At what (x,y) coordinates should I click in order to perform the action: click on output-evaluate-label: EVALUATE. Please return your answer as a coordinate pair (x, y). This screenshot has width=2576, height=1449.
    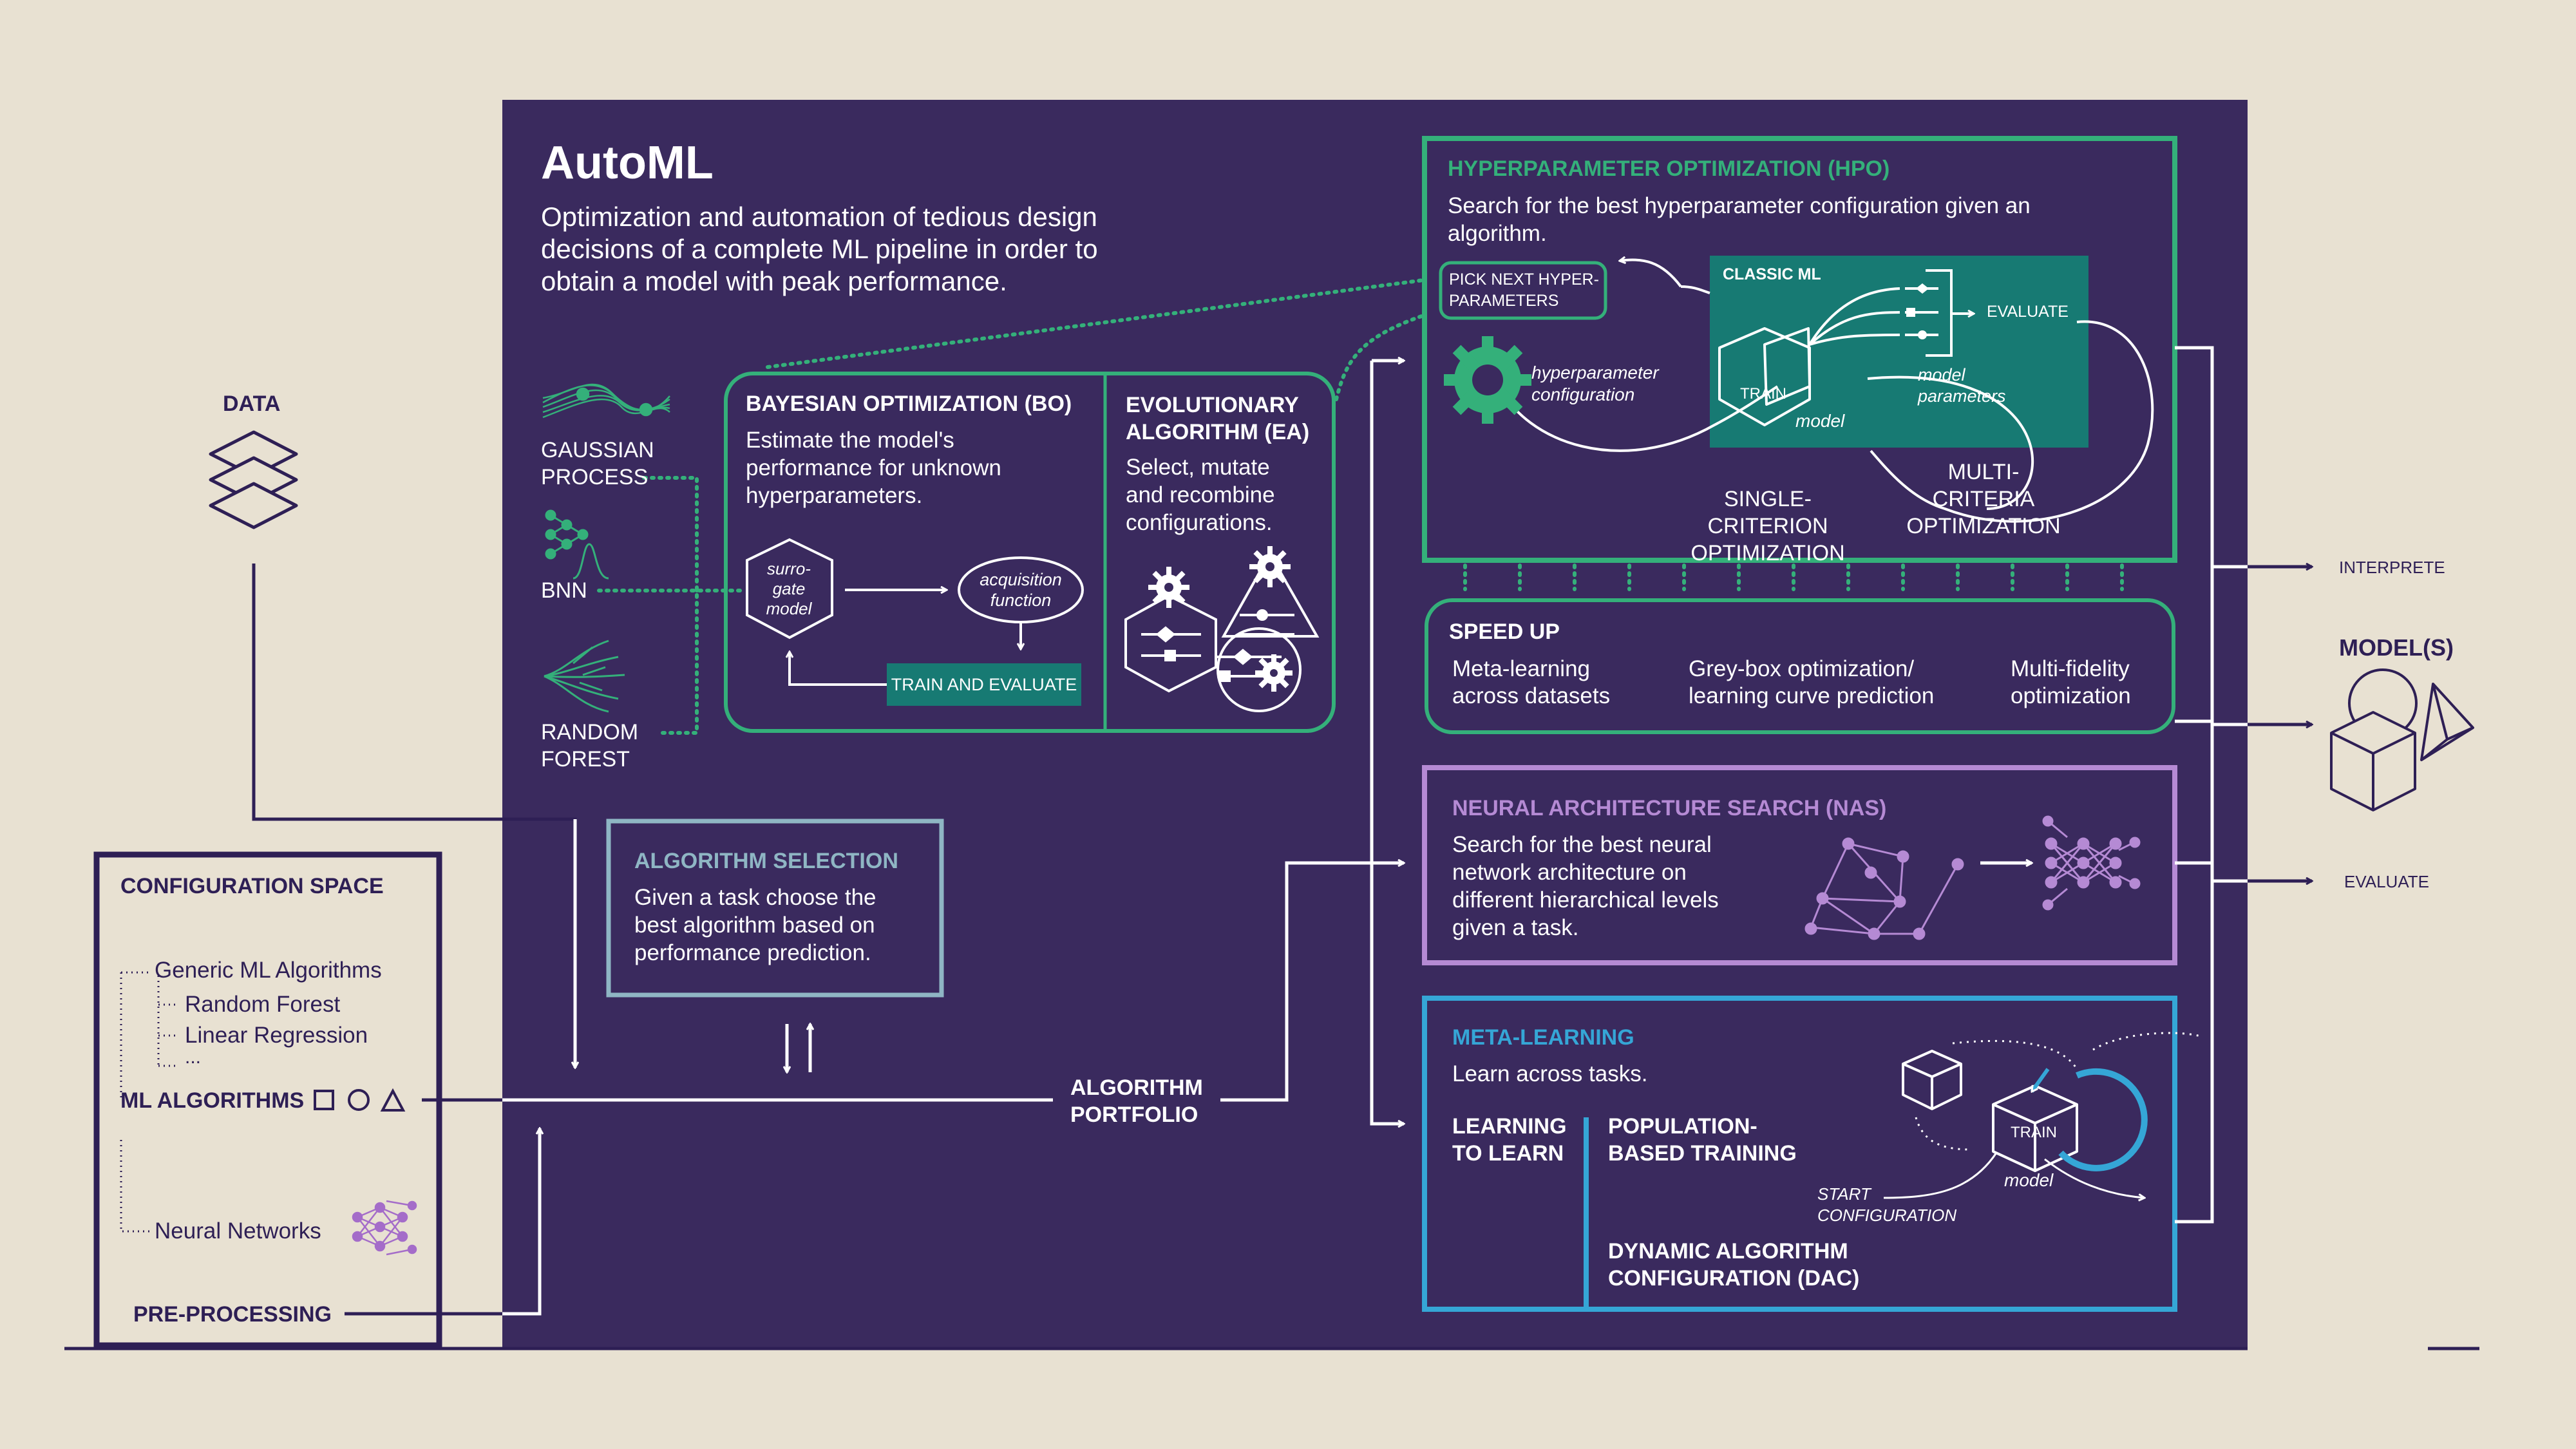
    Looking at the image, I should click on (2386, 881).